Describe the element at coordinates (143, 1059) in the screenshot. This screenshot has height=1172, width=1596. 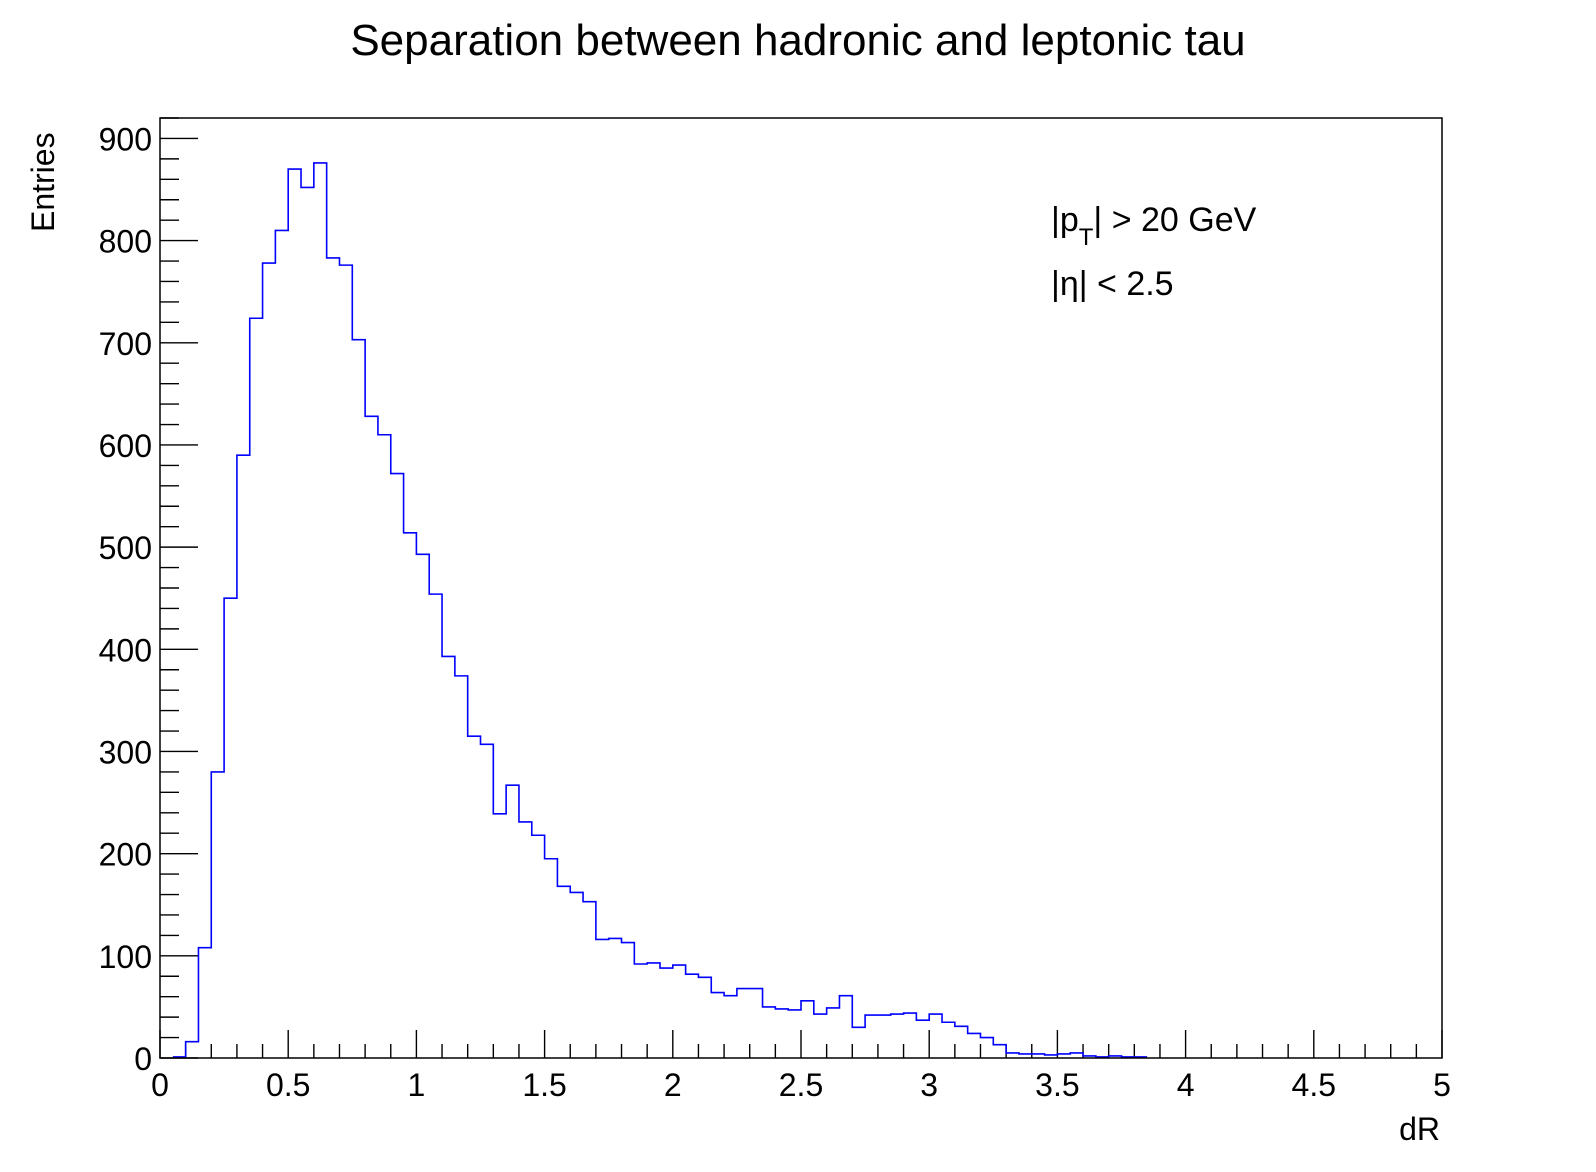
I see `y-tick-label: 0` at that location.